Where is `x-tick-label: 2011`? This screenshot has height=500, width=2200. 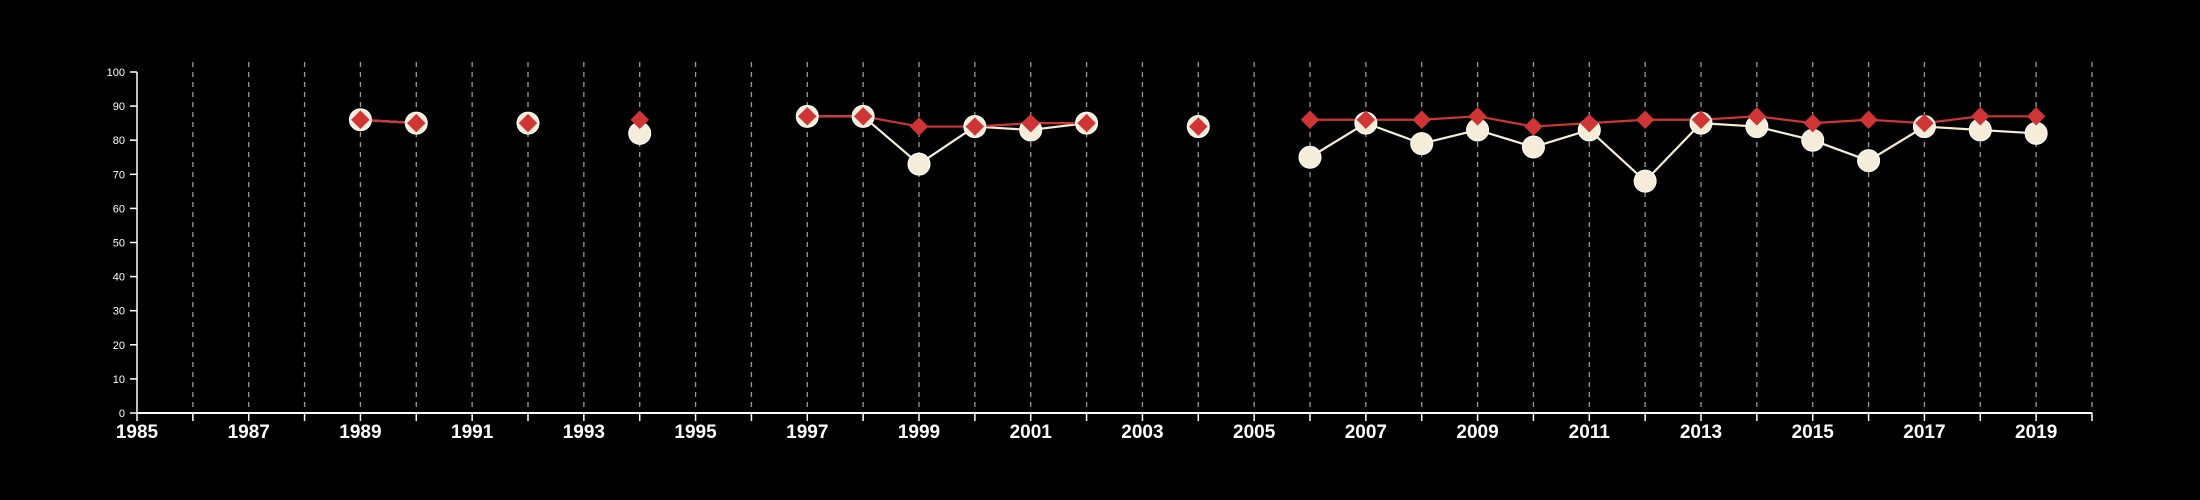
x-tick-label: 2011 is located at coordinates (1590, 432).